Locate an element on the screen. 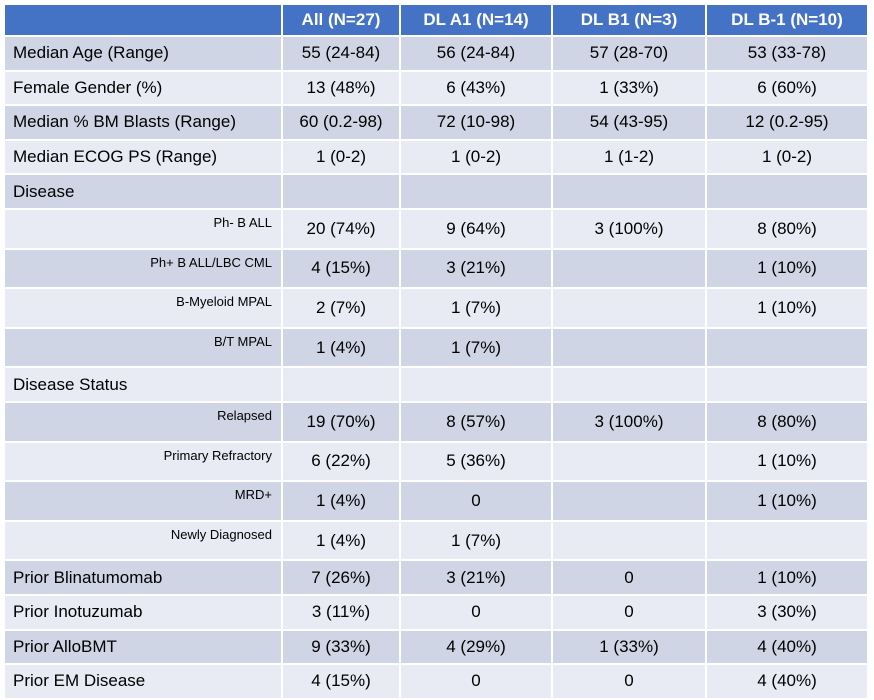 The height and width of the screenshot is (700, 874). header-cell-dl-a1: DL A1 (N=14) is located at coordinates (476, 20).